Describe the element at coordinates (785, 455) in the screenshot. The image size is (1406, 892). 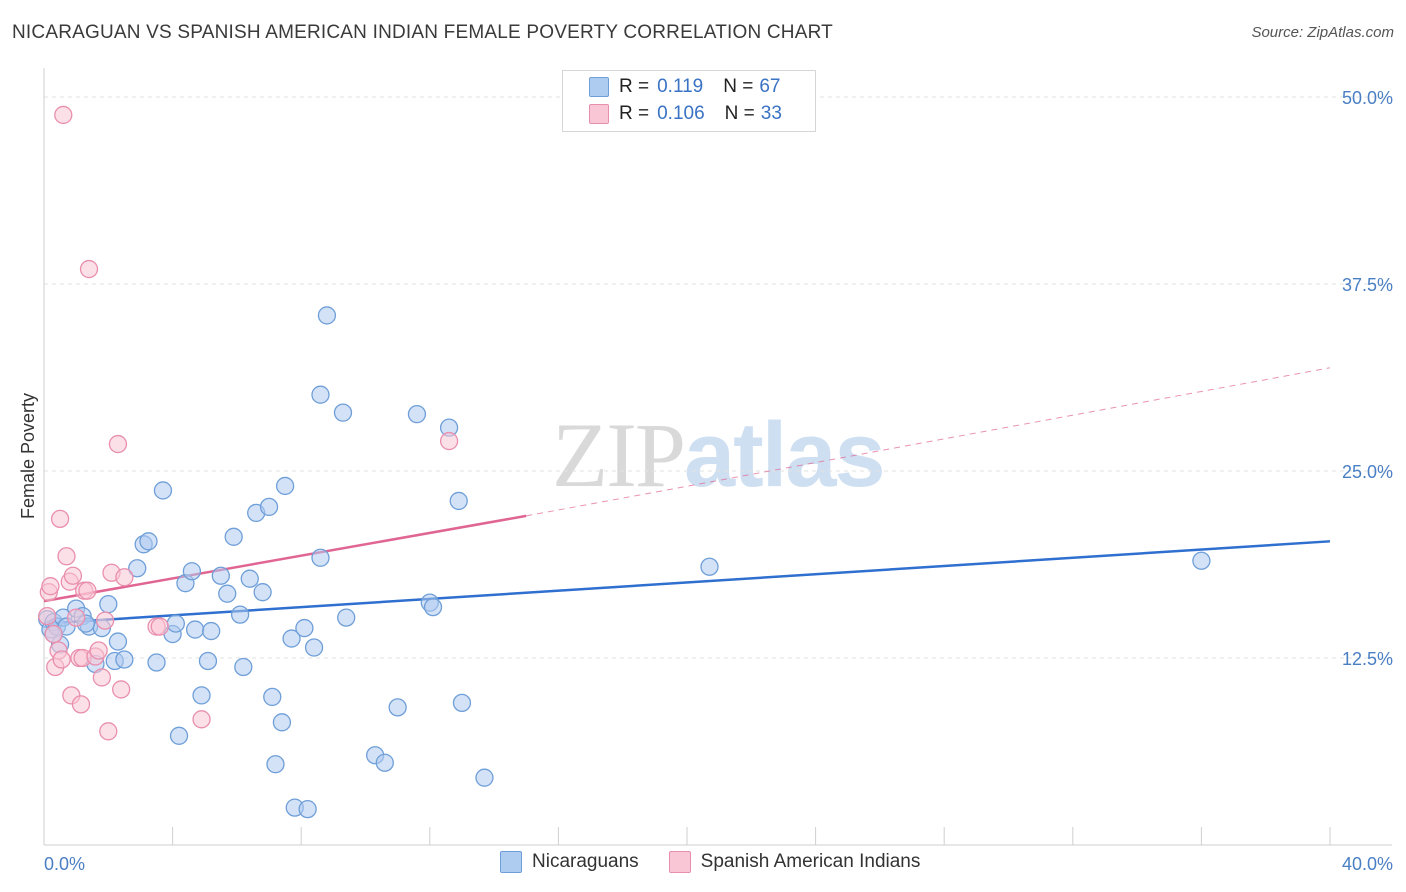
I see `watermark-atlas: atlas` at that location.